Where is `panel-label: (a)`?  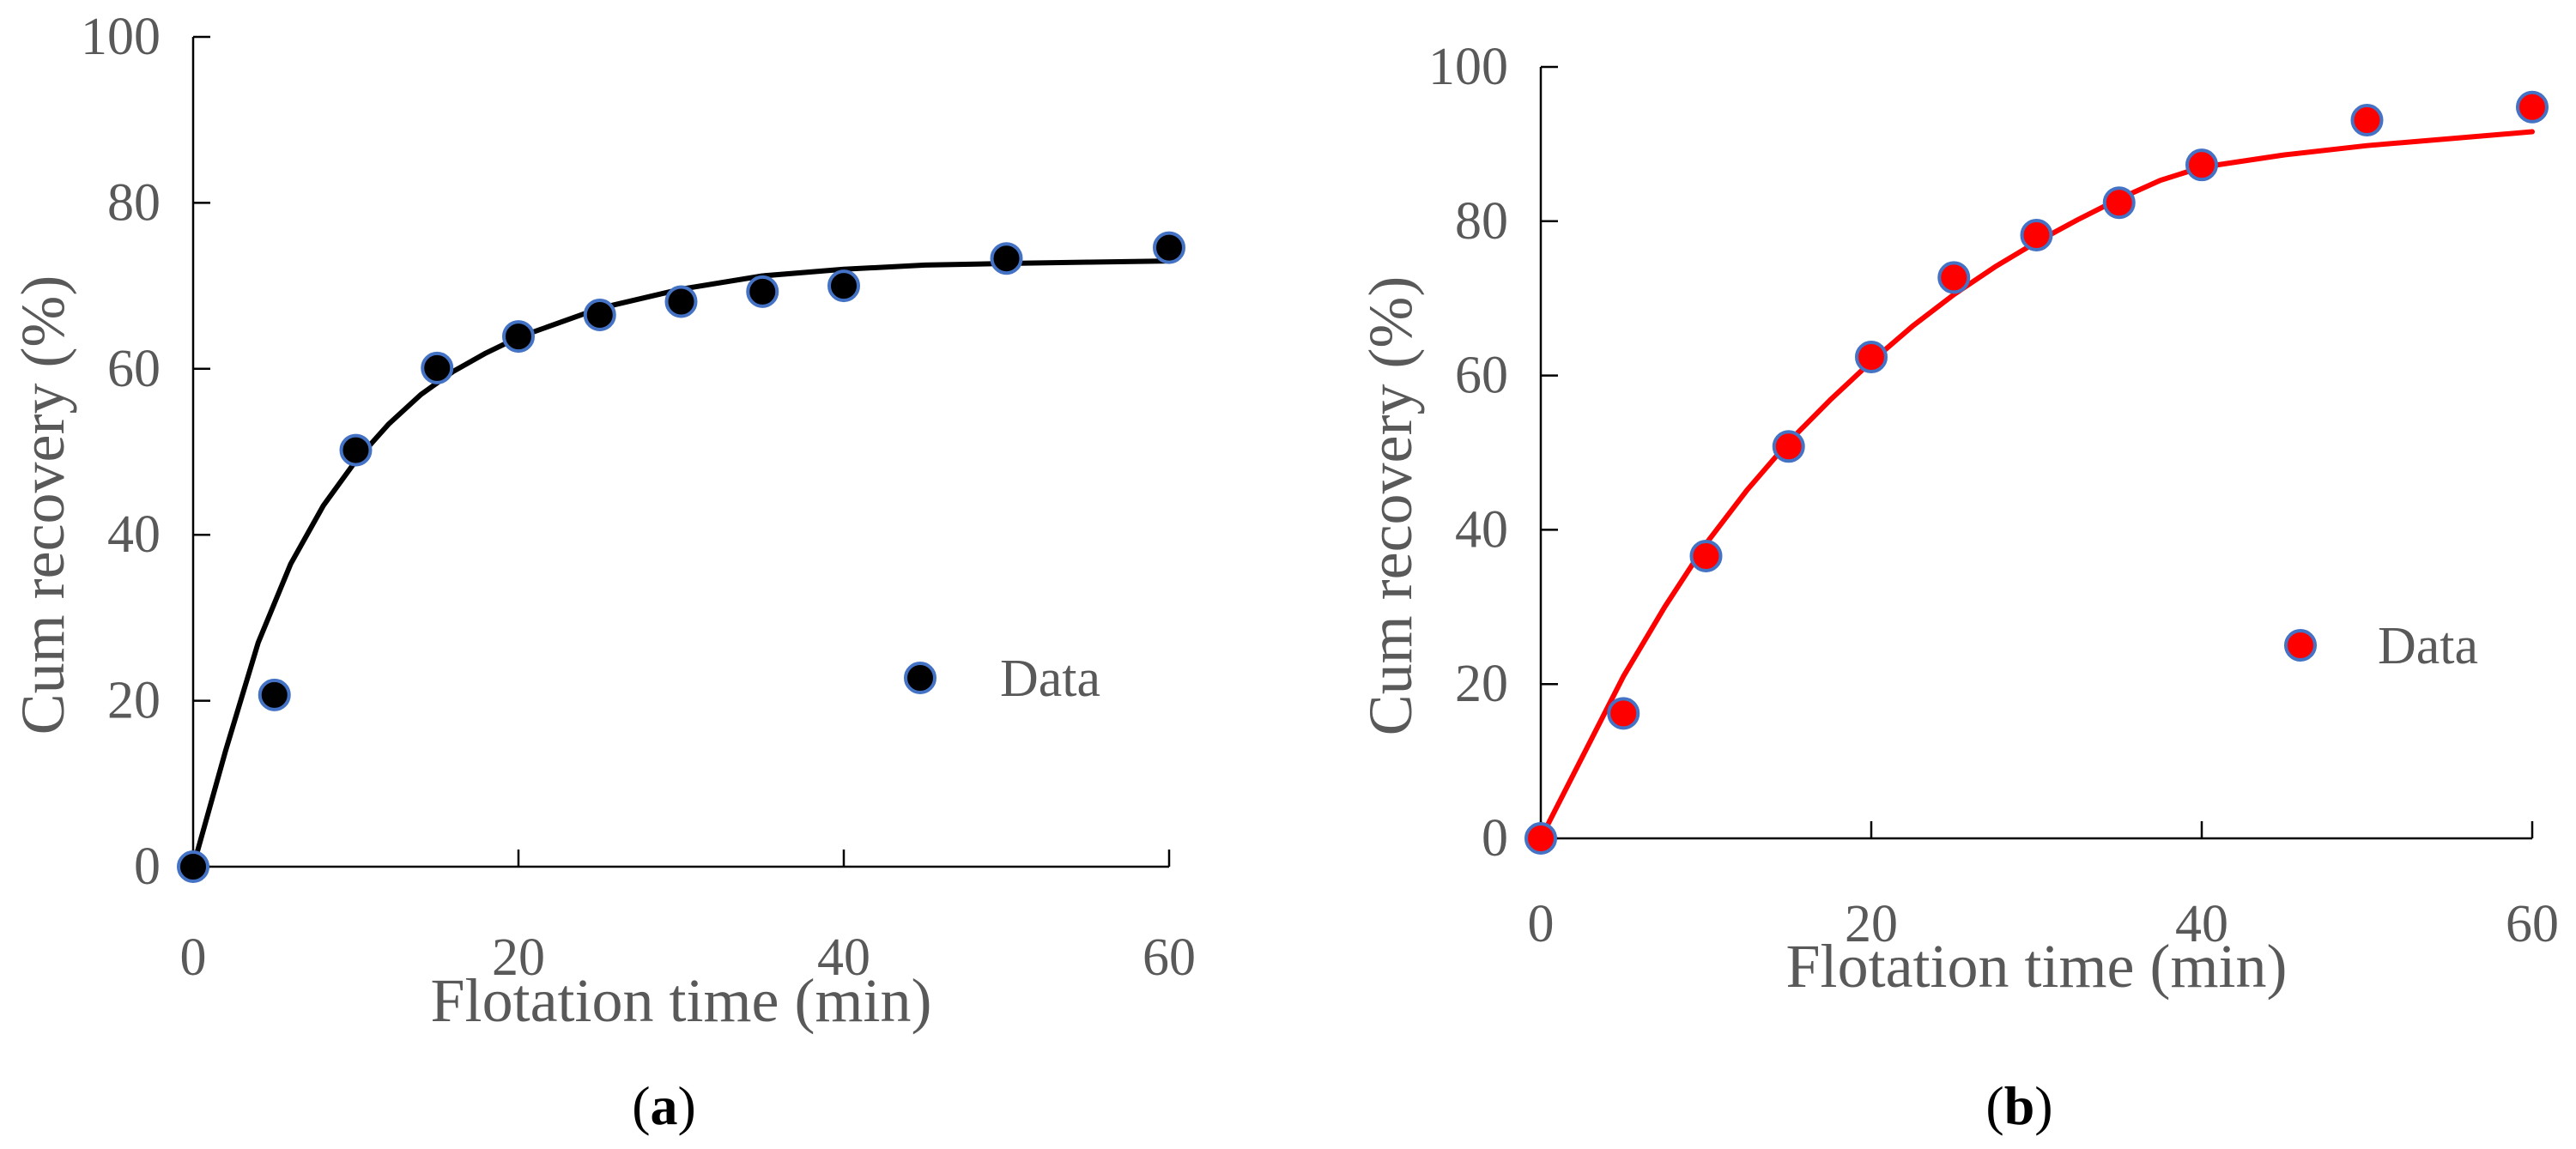
panel-label: (a) is located at coordinates (664, 1105).